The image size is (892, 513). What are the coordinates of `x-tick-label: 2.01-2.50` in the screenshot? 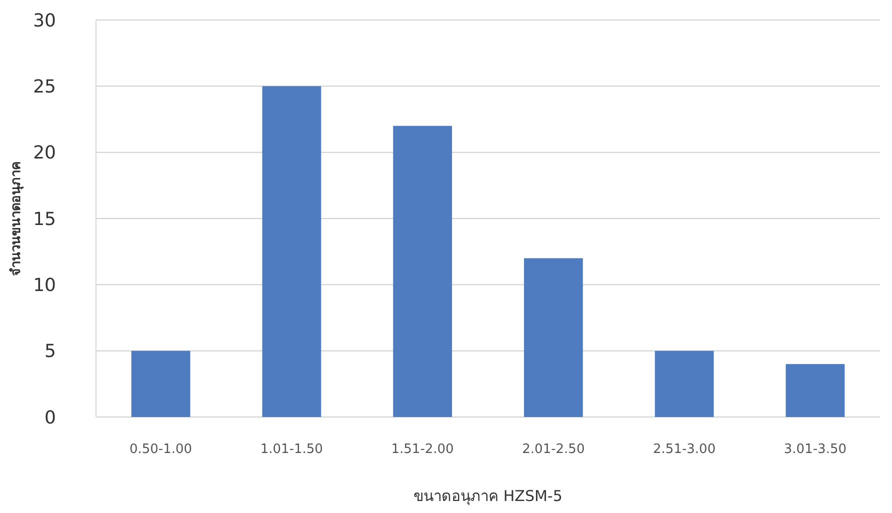 It's located at (553, 449).